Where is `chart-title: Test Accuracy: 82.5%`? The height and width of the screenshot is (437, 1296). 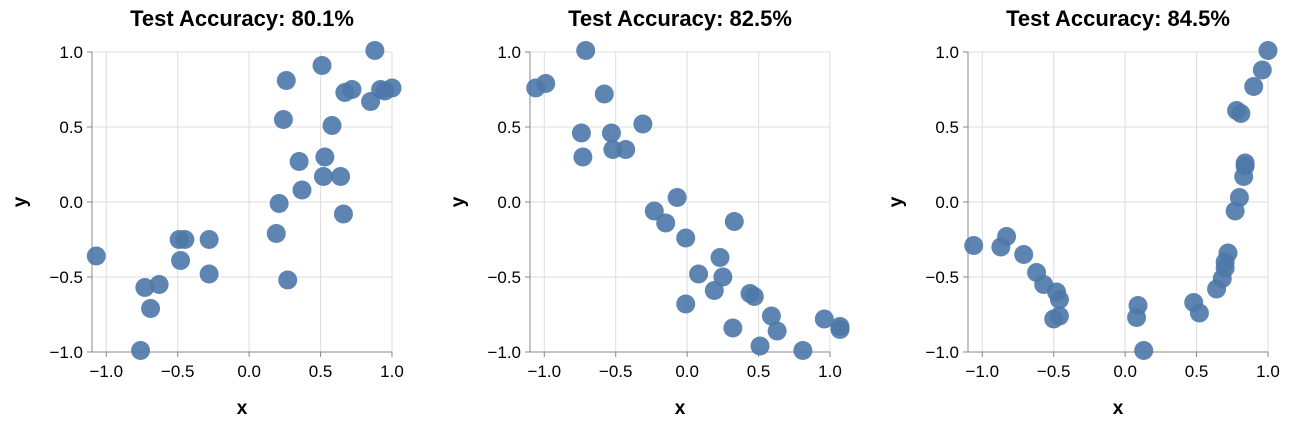 chart-title: Test Accuracy: 82.5% is located at coordinates (680, 18).